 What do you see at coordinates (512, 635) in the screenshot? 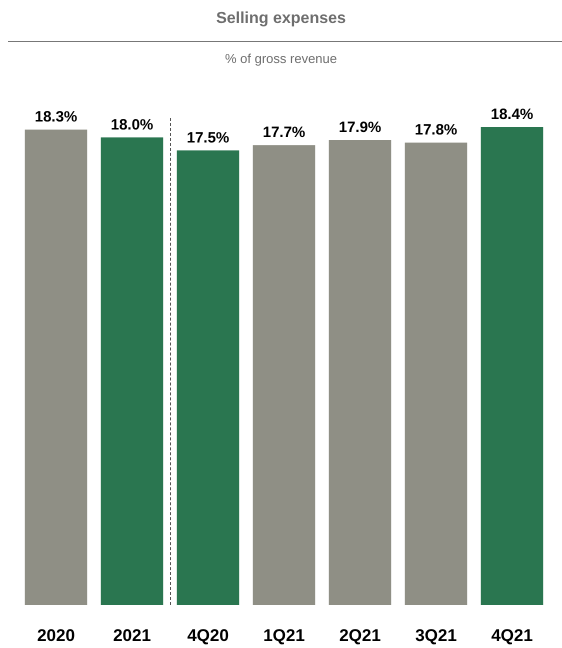
I see `x-tick-label: 4Q21` at bounding box center [512, 635].